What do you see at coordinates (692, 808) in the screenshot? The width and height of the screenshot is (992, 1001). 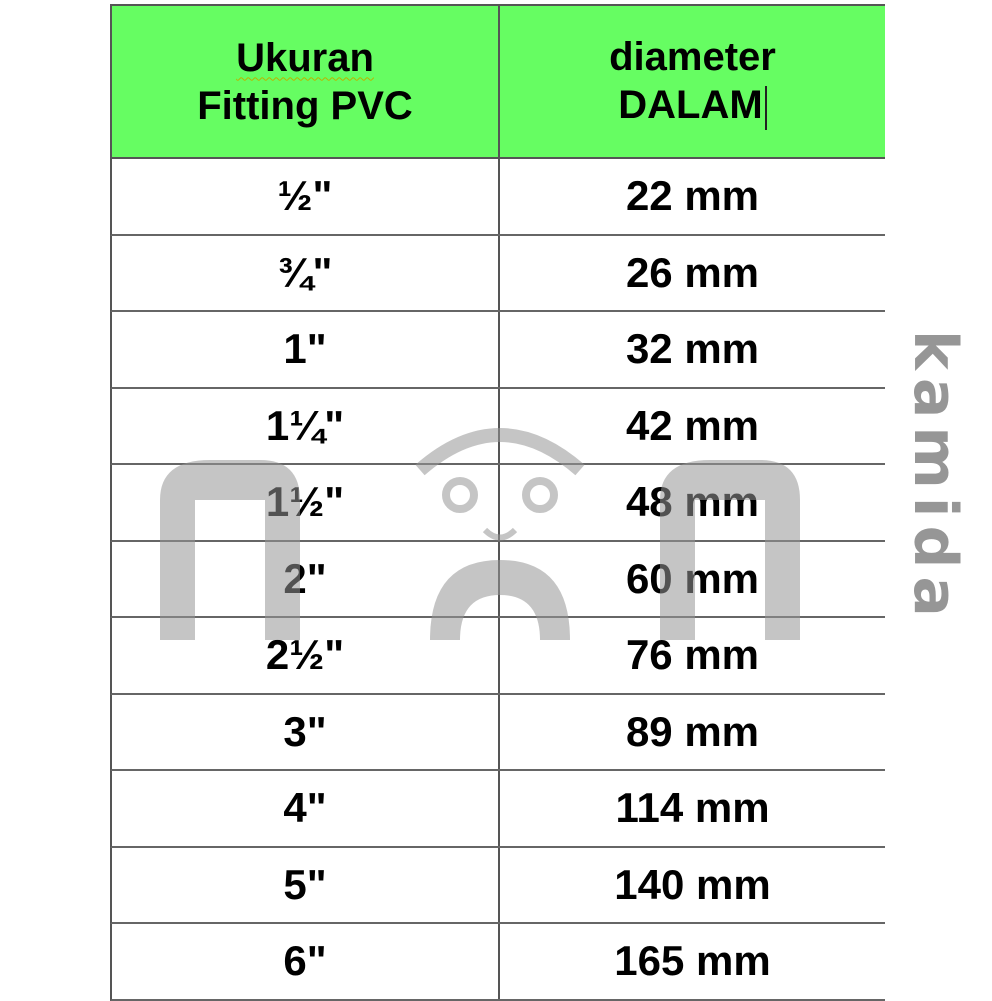 I see `diameter-cell: 114 mm` at bounding box center [692, 808].